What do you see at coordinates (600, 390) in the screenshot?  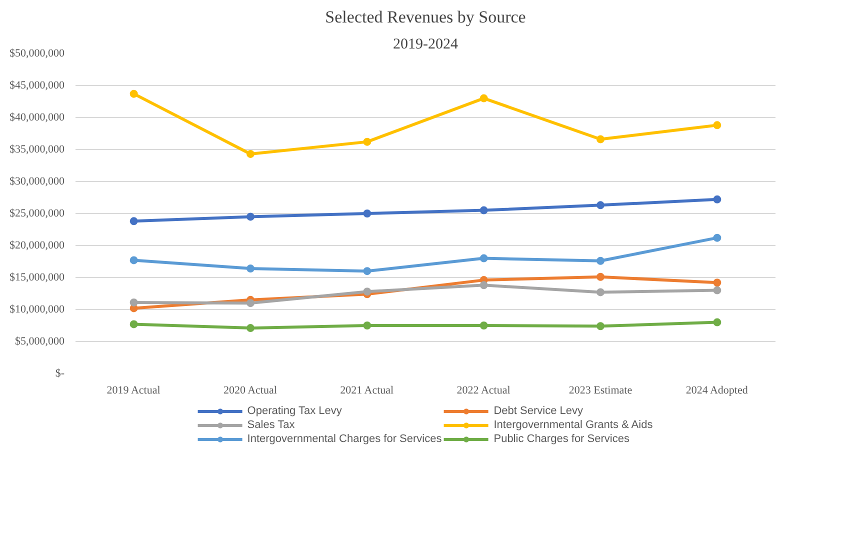 I see `x-tick-label: 2023 Estimate` at bounding box center [600, 390].